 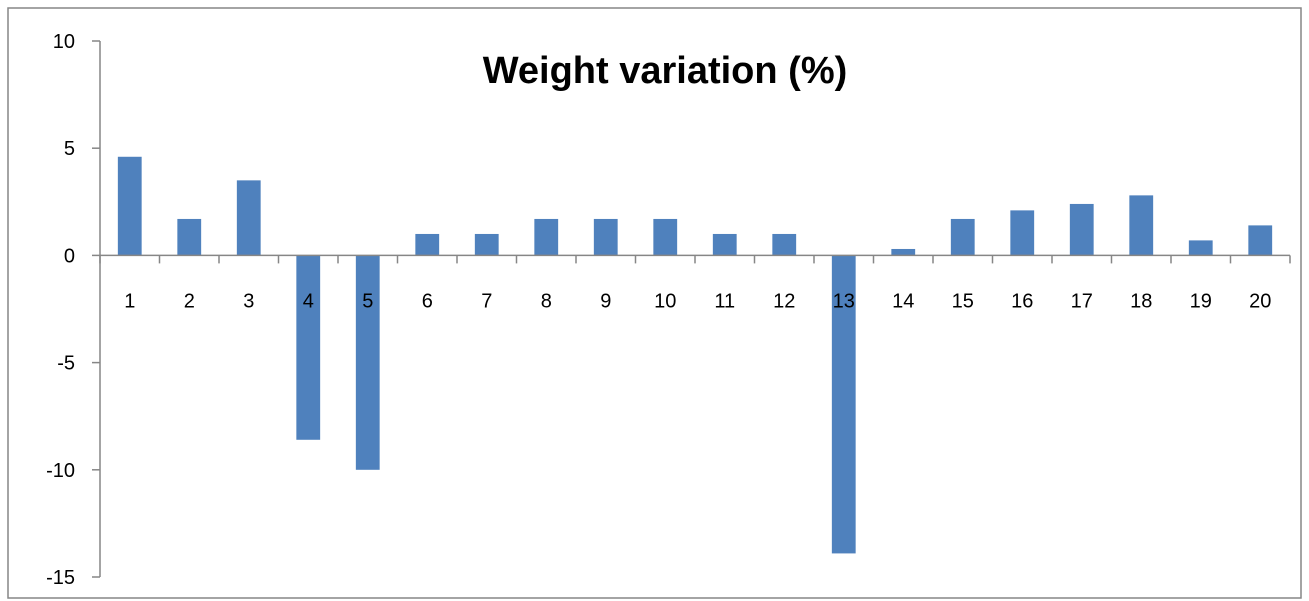 What do you see at coordinates (724, 301) in the screenshot?
I see `x-tick-label: 11` at bounding box center [724, 301].